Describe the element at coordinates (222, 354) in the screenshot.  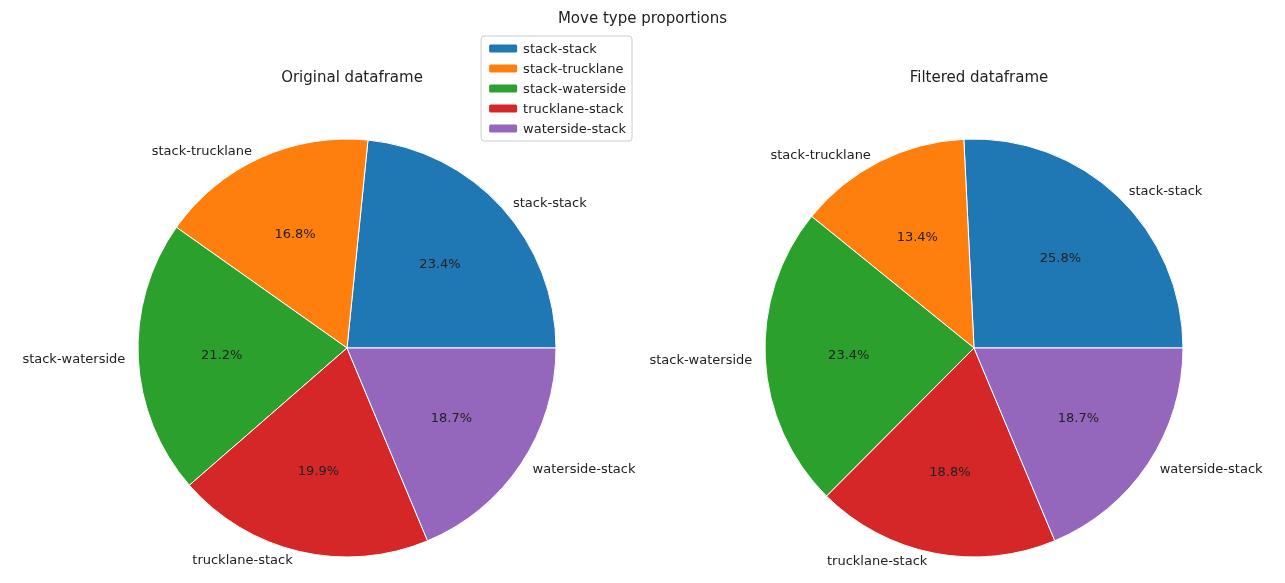
I see `data-label: 21.2%` at that location.